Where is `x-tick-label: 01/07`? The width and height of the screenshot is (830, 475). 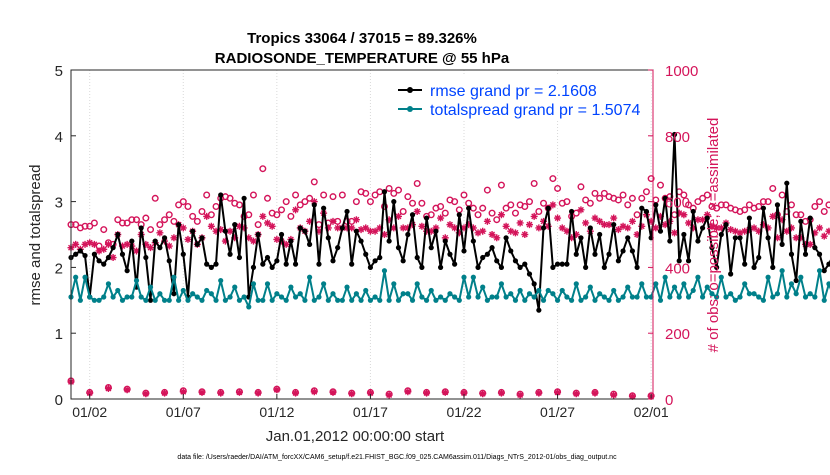
x-tick-label: 01/07 is located at coordinates (183, 412).